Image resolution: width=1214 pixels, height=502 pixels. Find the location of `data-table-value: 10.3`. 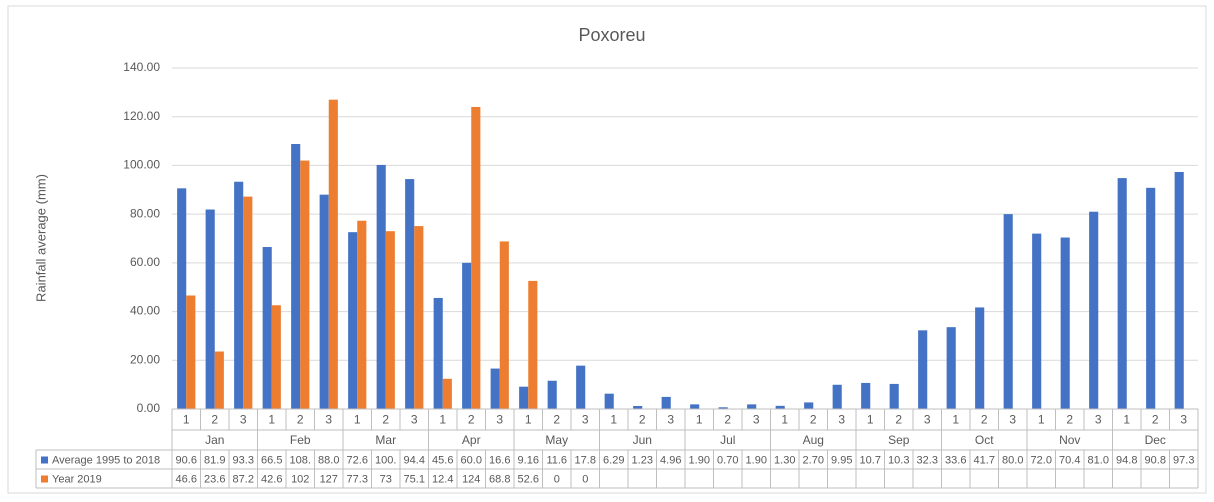

data-table-value: 10.3 is located at coordinates (898, 460).